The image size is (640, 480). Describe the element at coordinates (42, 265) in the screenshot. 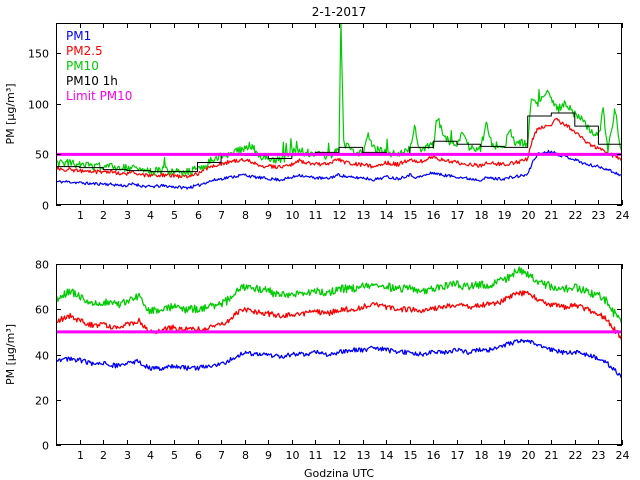

I see `svg-text: 80` at that location.